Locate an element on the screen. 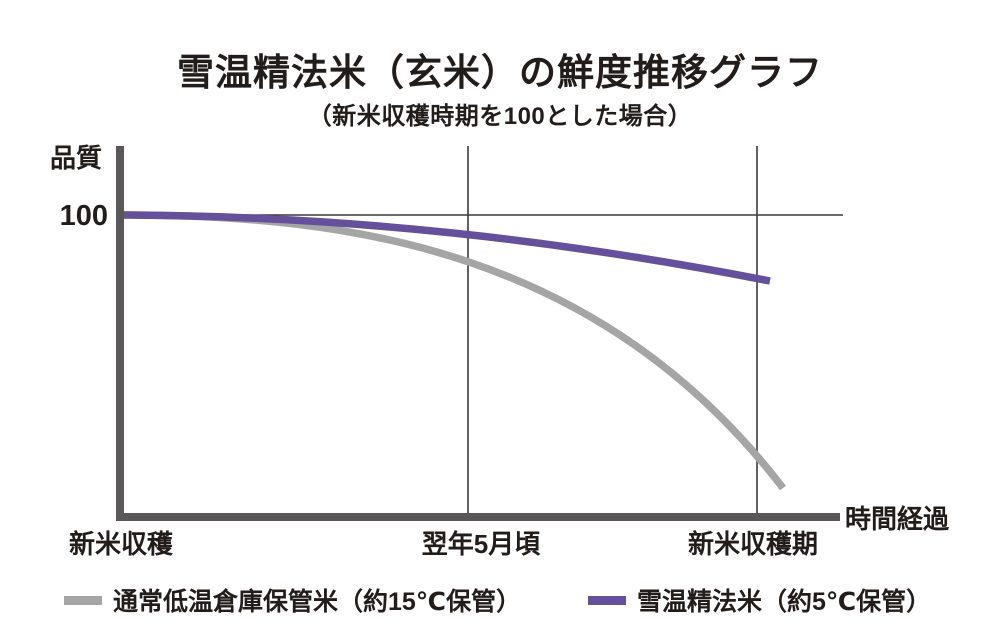 The image size is (1000, 640). snow-temp-swatch is located at coordinates (607, 600).